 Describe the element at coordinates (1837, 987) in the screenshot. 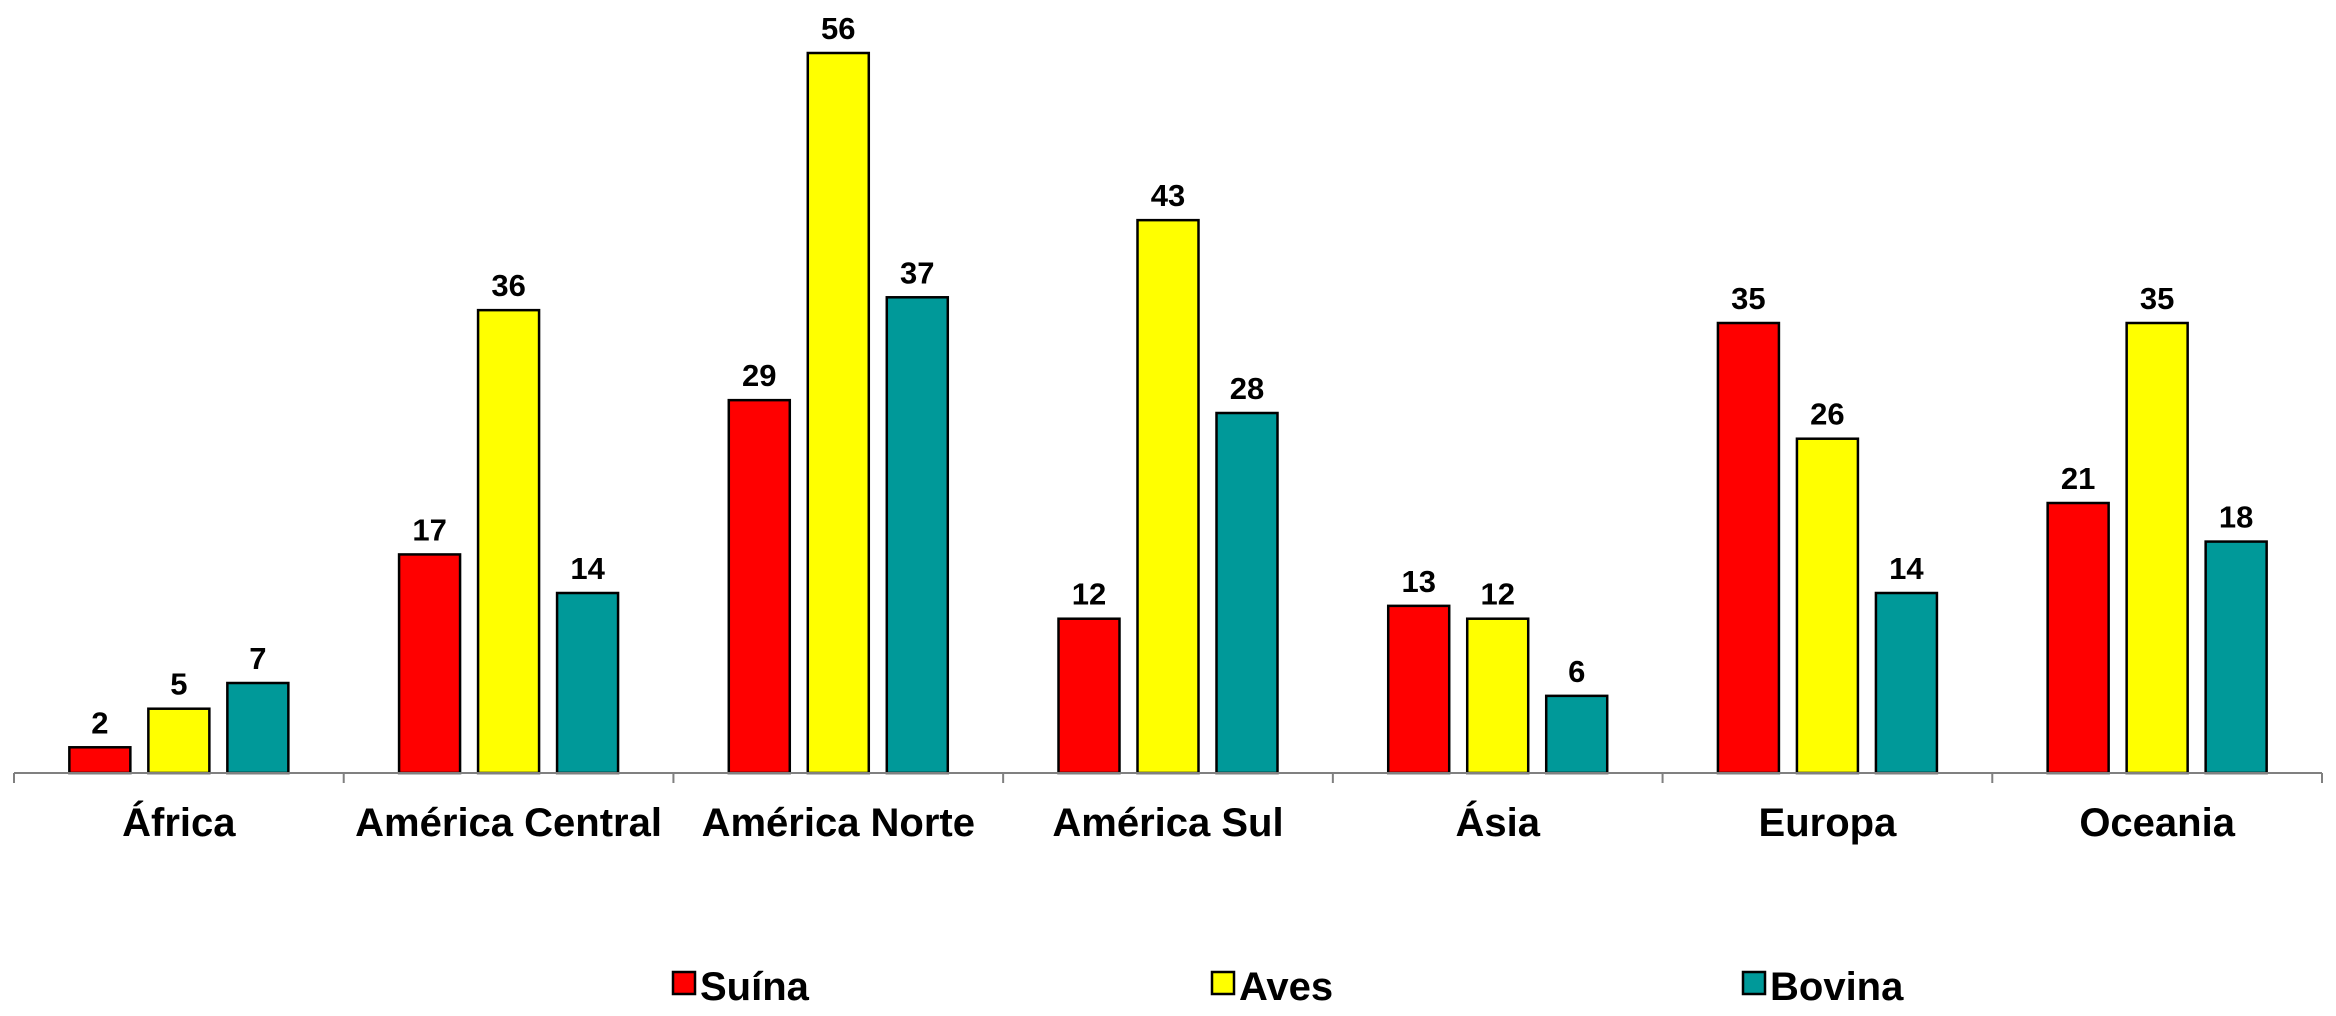

I see `legend-label-bovina: Bovina` at that location.